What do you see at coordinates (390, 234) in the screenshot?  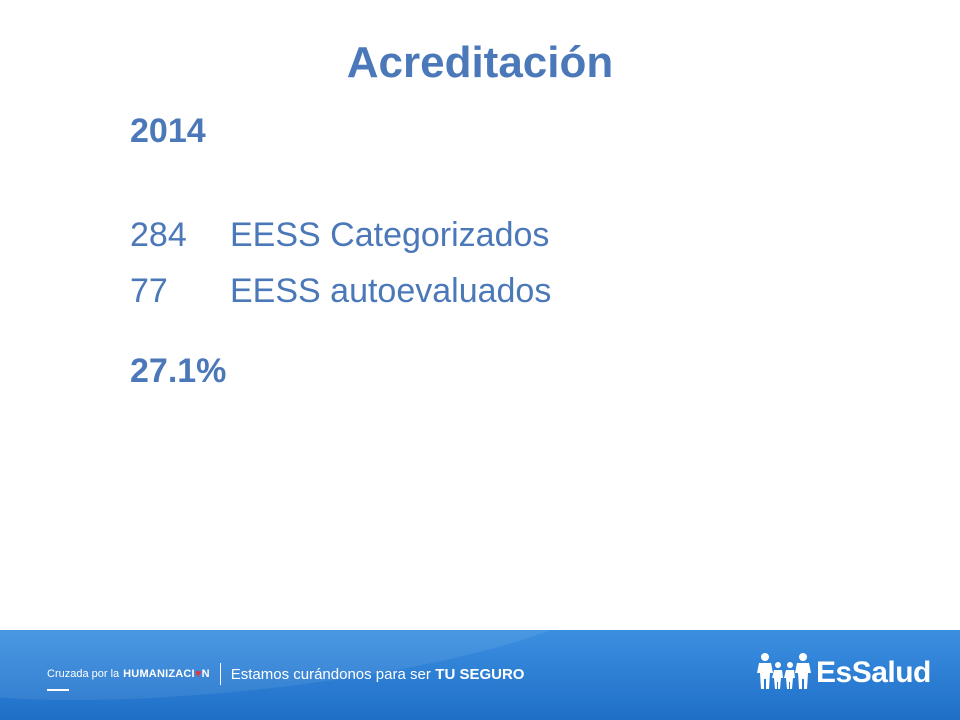 I see `stat-label: EESS Categorizados` at bounding box center [390, 234].